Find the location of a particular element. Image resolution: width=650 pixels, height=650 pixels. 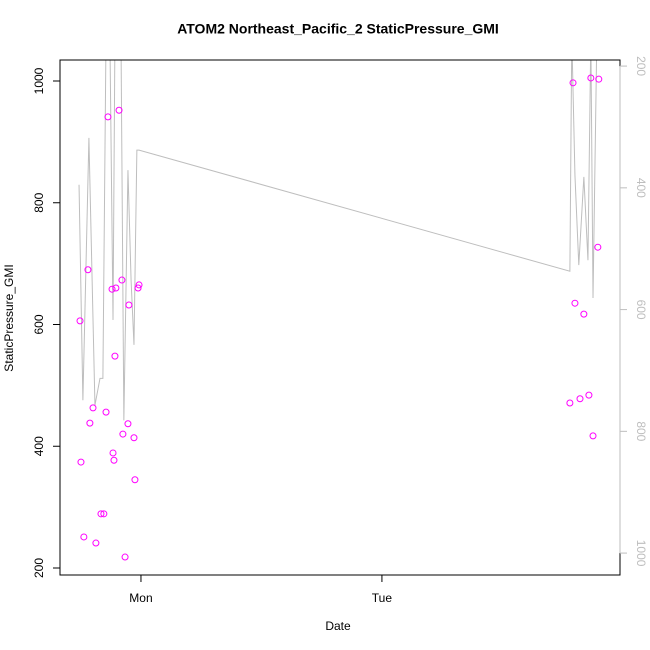

y-axis-label: StaticPressure_GMI is located at coordinates (9, 317).